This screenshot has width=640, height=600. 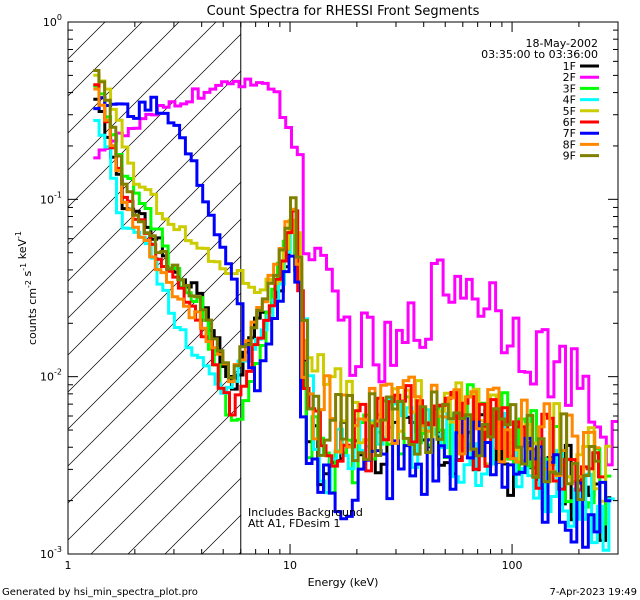 What do you see at coordinates (569, 111) in the screenshot?
I see `legend-label-5F: 5F` at bounding box center [569, 111].